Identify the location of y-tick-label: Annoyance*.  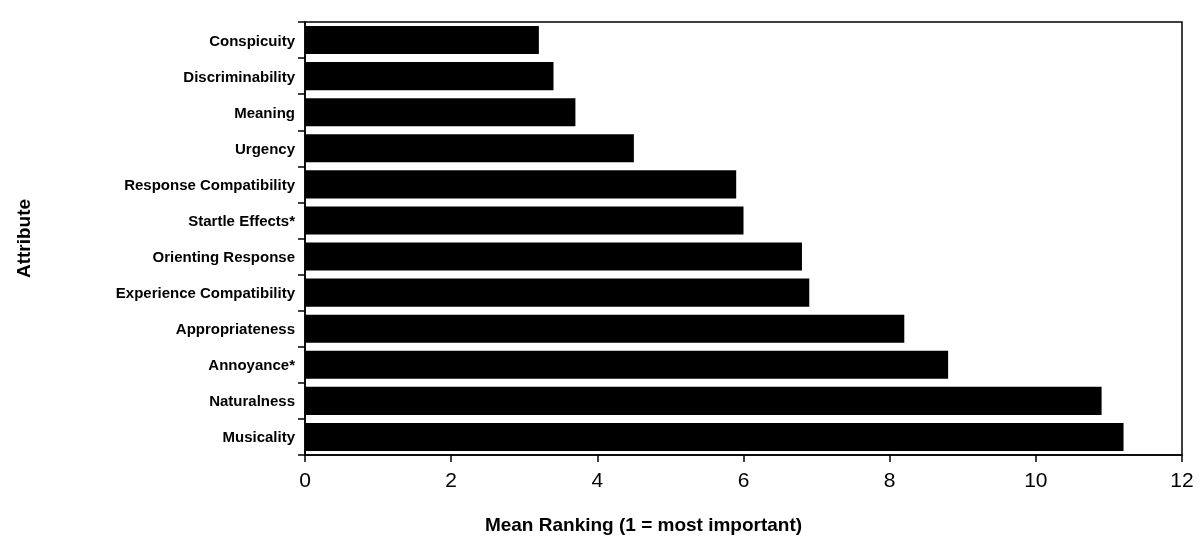
(252, 365).